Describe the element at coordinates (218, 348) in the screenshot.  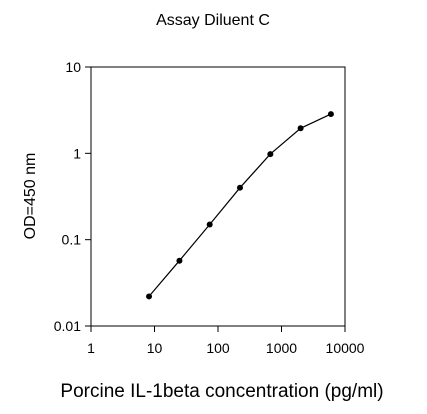
I see `x-tick-label: 100` at that location.